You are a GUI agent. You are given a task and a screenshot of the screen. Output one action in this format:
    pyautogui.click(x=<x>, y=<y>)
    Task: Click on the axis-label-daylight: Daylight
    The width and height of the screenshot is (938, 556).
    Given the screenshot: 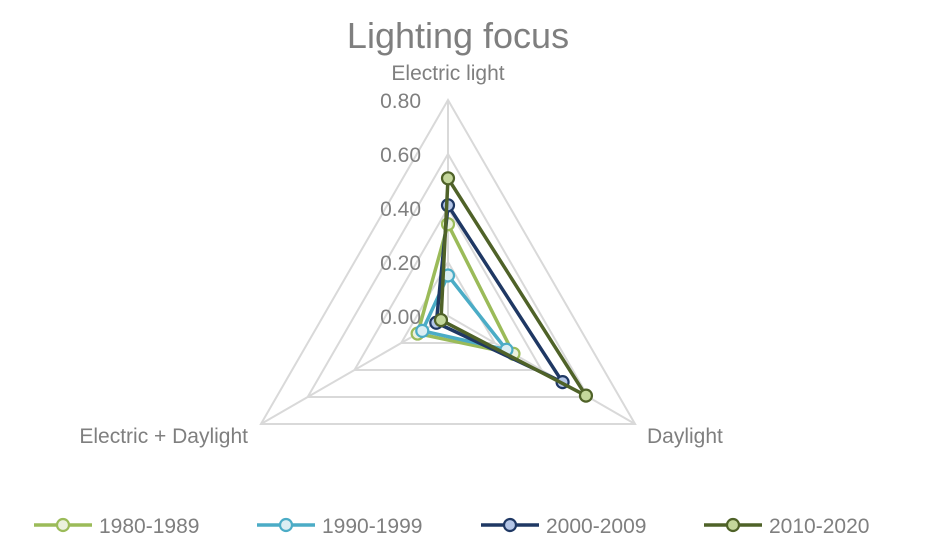 What is the action you would take?
    pyautogui.click(x=685, y=436)
    